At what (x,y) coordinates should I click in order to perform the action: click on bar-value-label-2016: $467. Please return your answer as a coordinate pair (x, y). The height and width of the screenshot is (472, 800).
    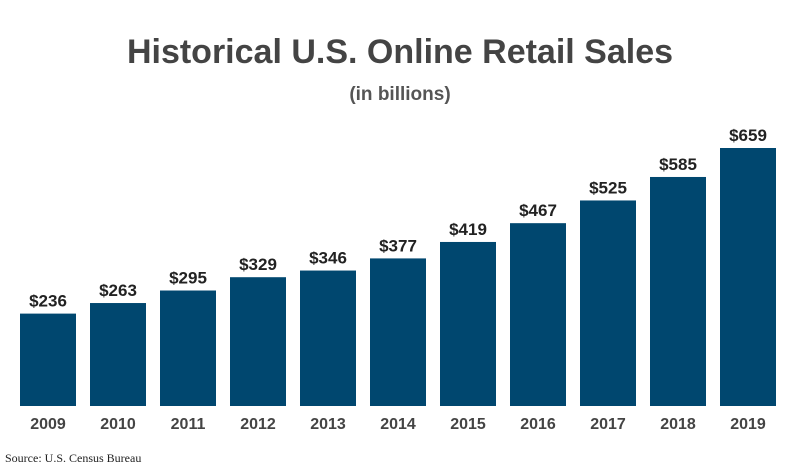
    Looking at the image, I should click on (538, 210).